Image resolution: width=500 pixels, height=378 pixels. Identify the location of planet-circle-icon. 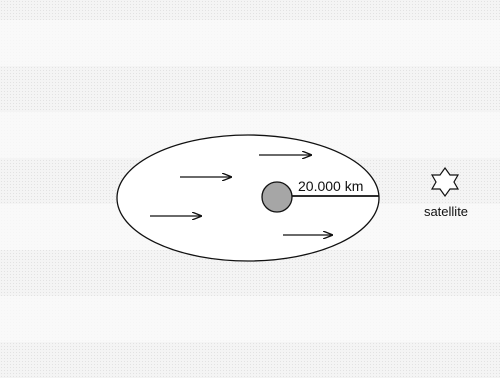
(277, 197).